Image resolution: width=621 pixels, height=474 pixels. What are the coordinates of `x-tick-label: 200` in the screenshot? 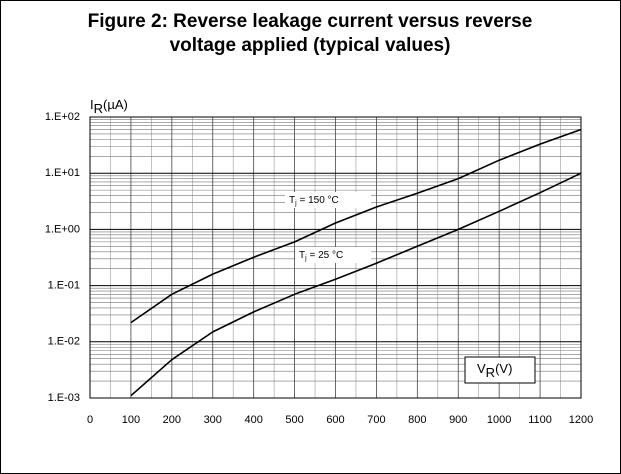 It's located at (172, 420).